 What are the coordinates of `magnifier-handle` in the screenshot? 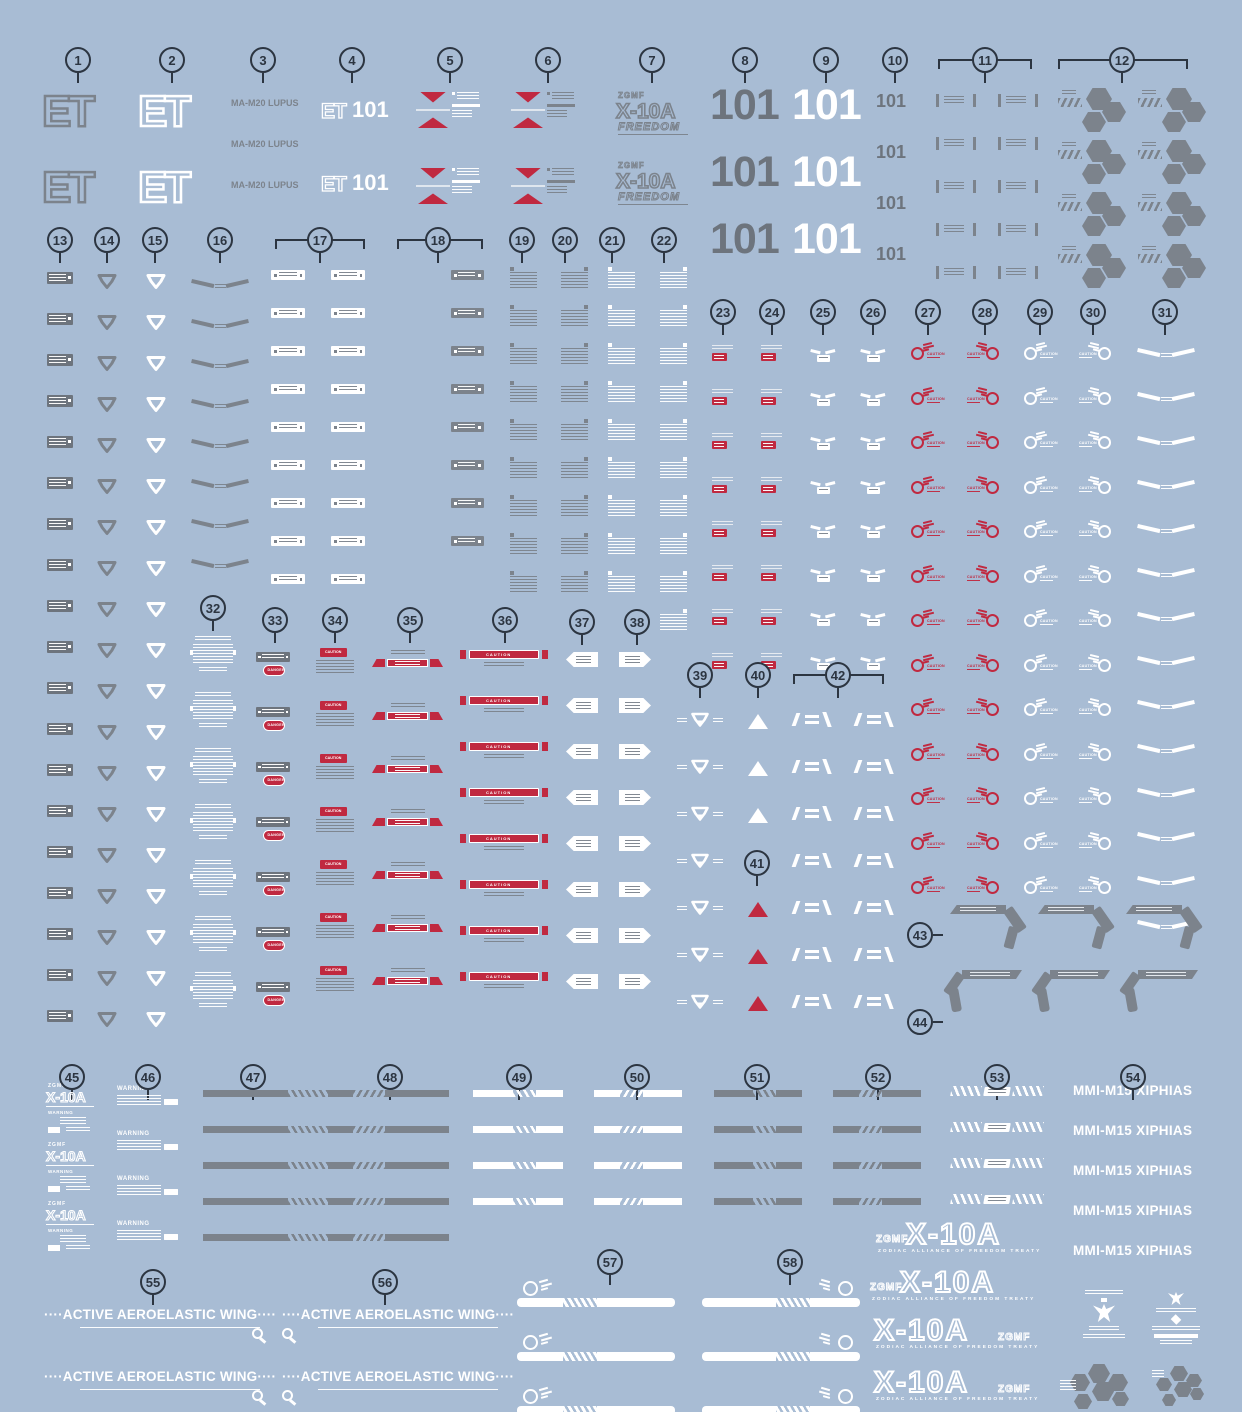 It's located at (263, 1340).